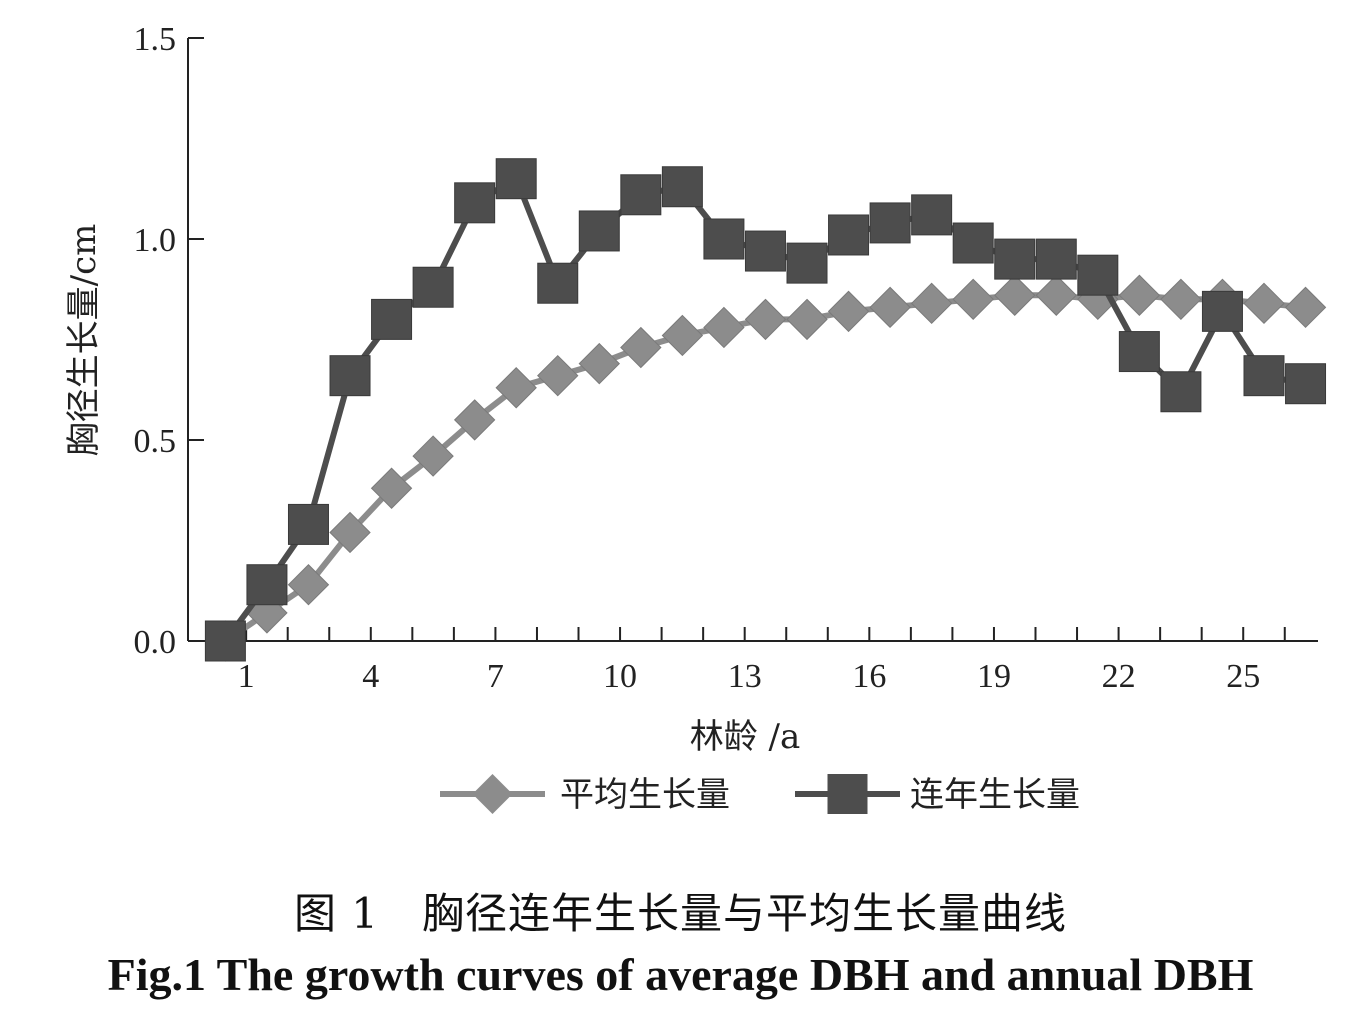 The height and width of the screenshot is (1021, 1361). I want to click on x-axis-label: 林龄 /a, so click(745, 737).